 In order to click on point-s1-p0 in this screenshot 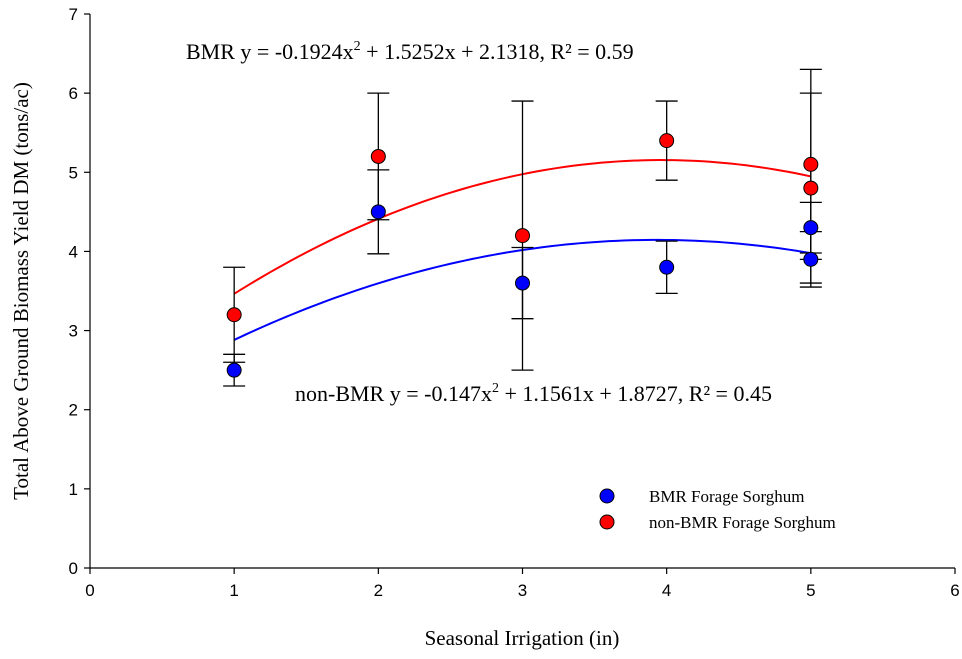, I will do `click(234, 315)`.